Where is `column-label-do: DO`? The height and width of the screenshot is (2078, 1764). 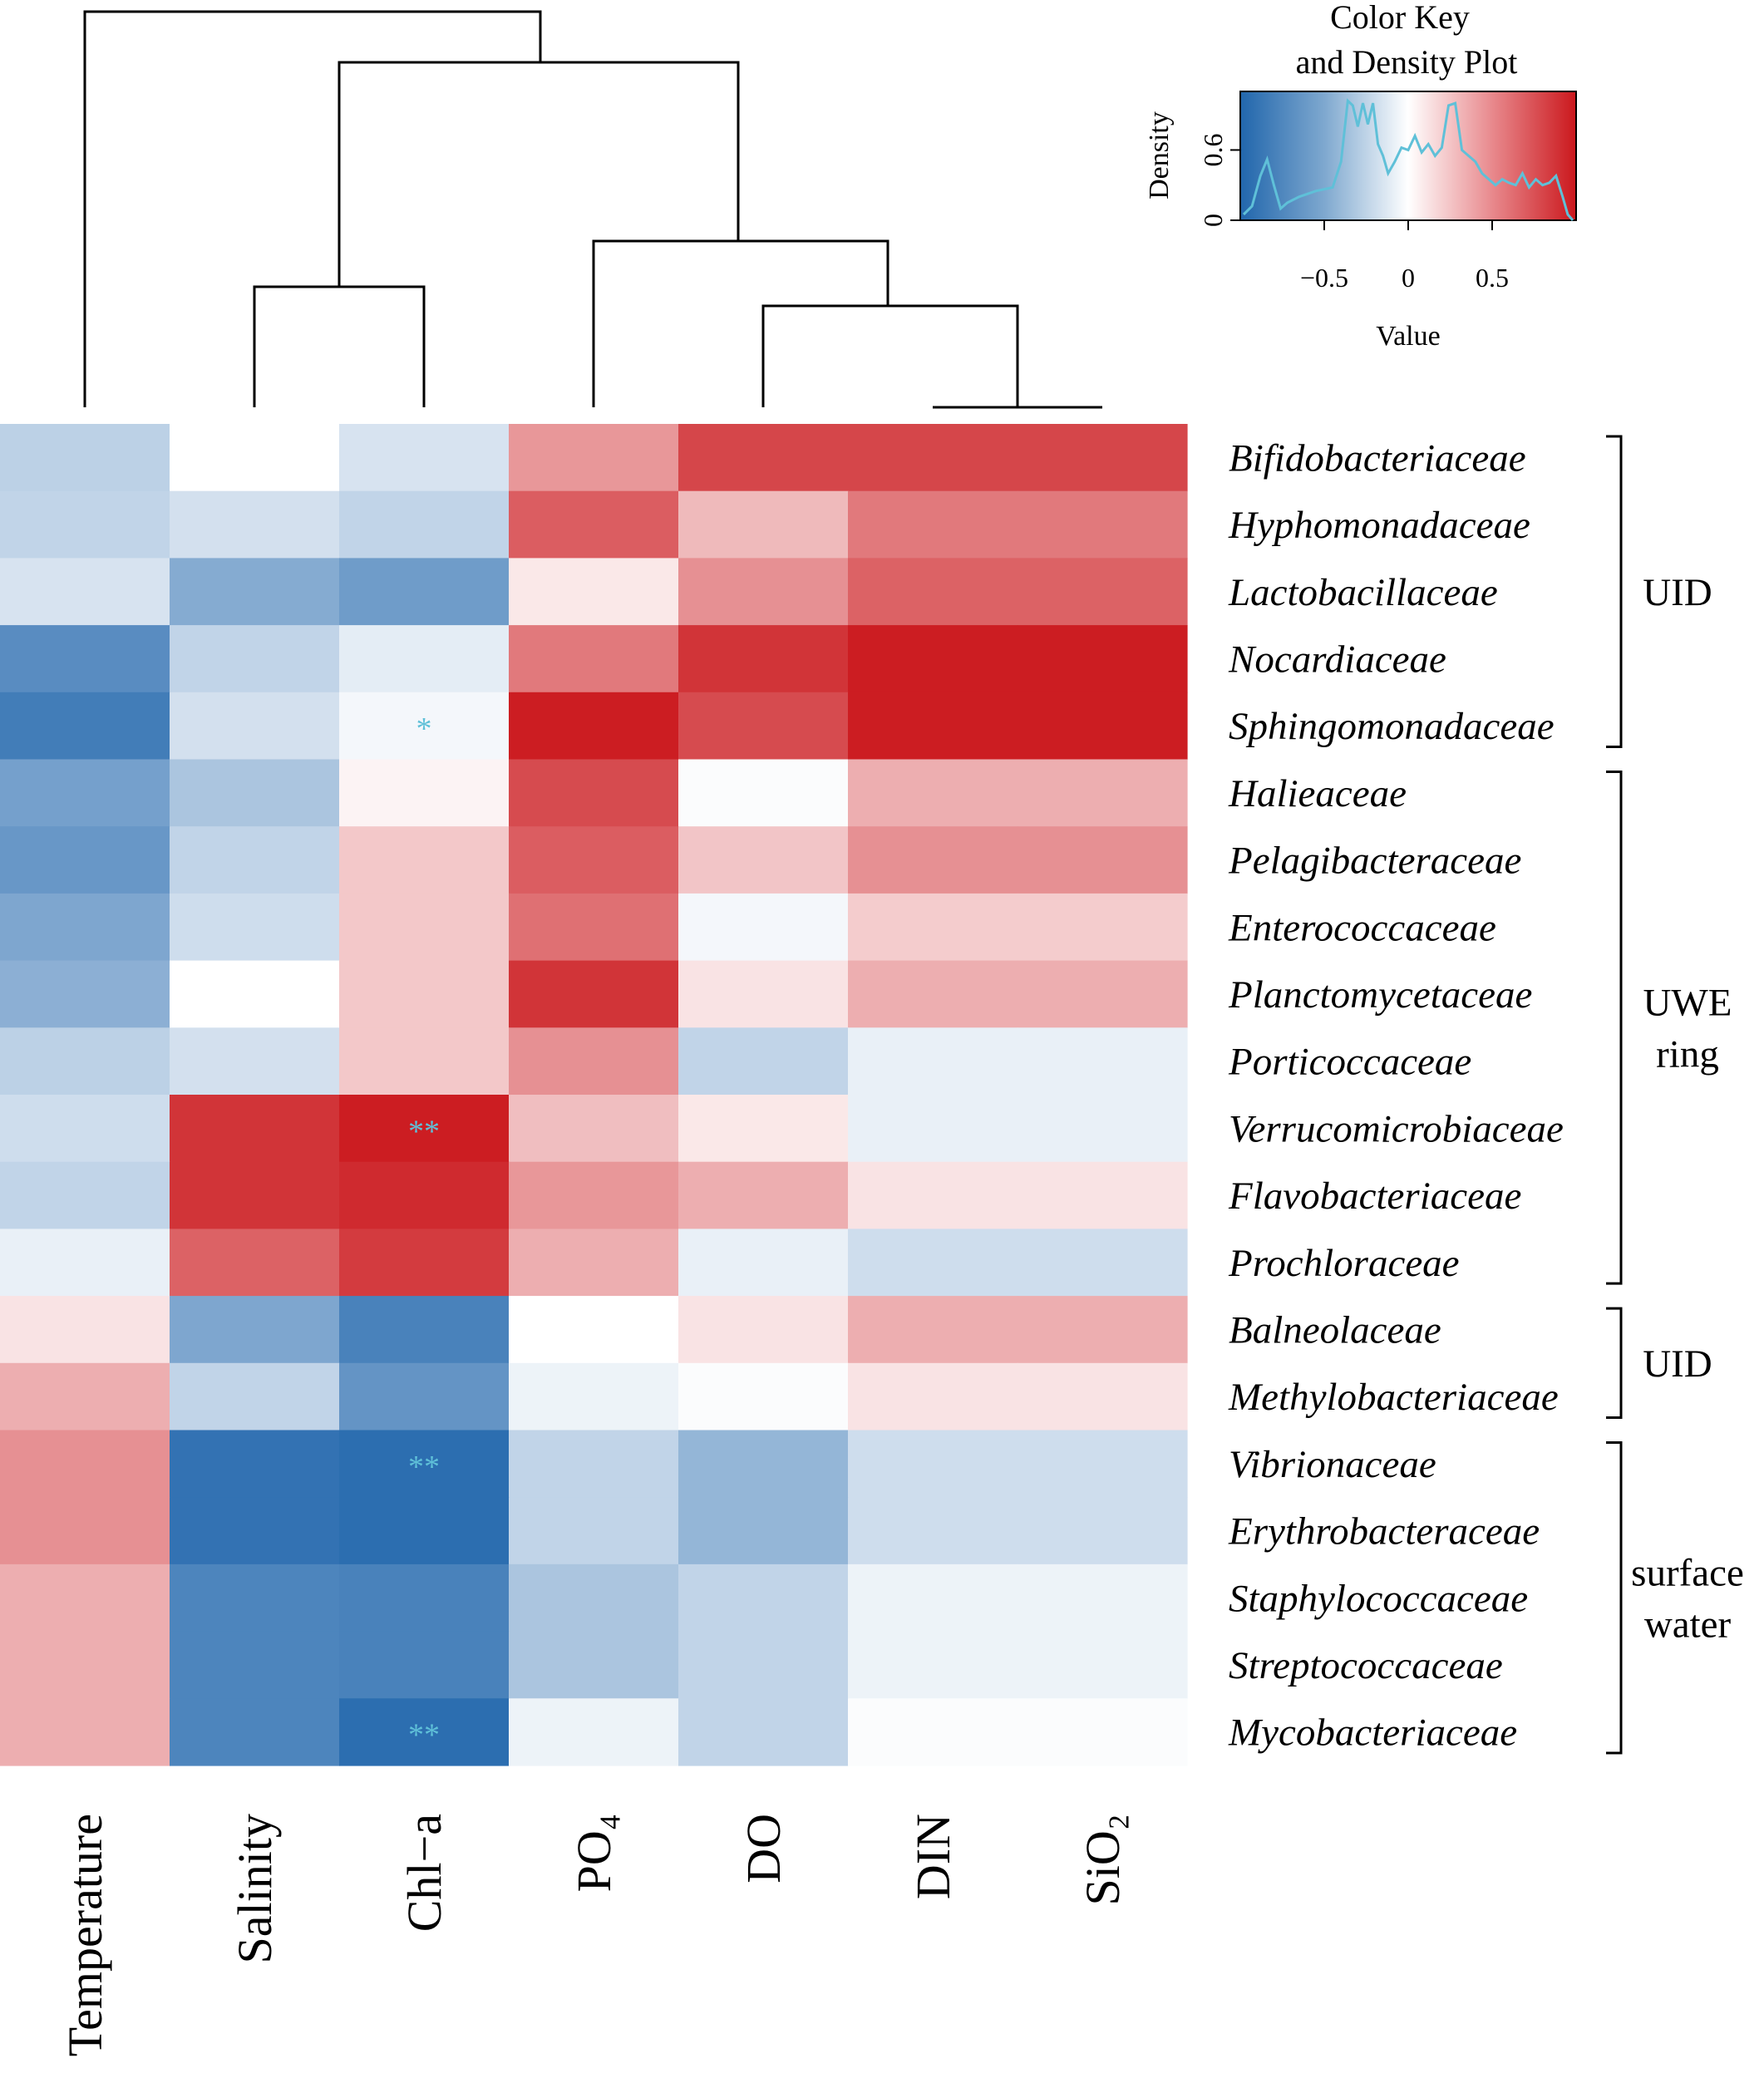 column-label-do: DO is located at coordinates (764, 1848).